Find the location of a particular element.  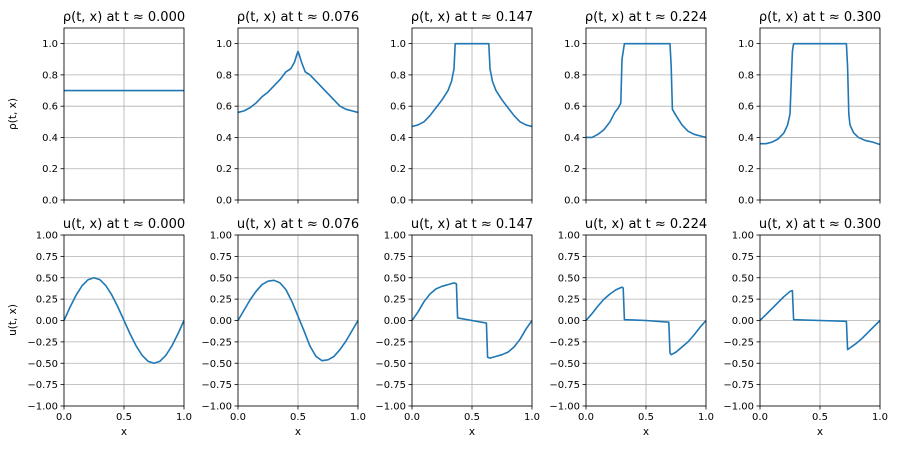

subplot-title: u(t, x) at t ≈ 0.076 is located at coordinates (298, 224).